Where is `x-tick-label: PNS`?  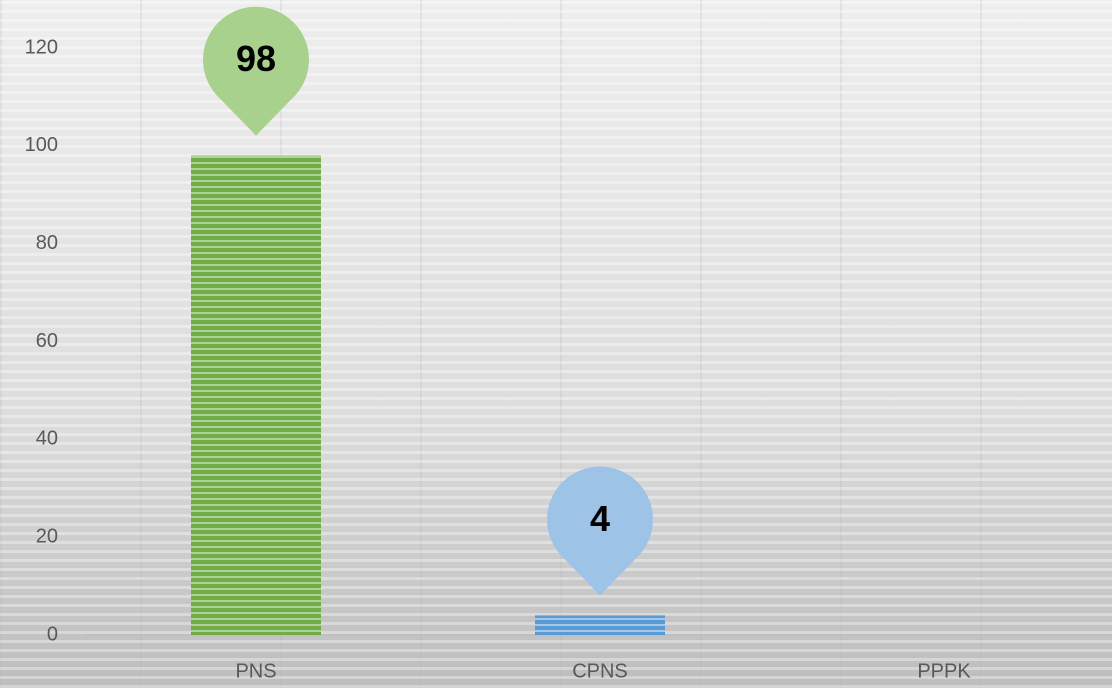 x-tick-label: PNS is located at coordinates (255, 671).